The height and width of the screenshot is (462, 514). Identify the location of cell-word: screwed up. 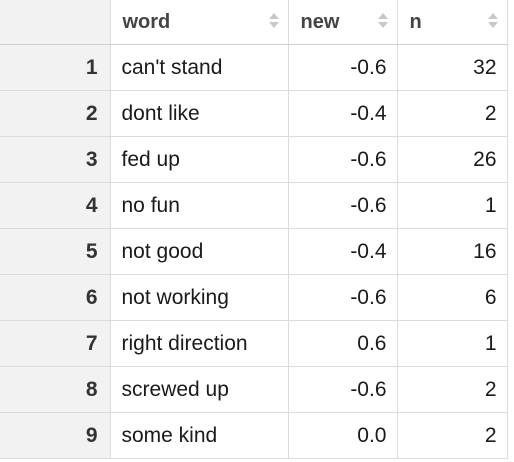
(199, 389).